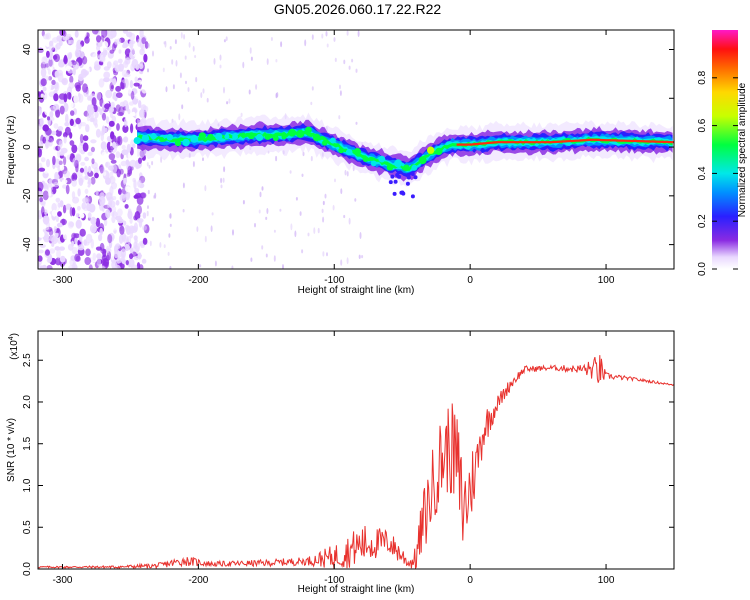 The height and width of the screenshot is (600, 750). Describe the element at coordinates (606, 280) in the screenshot. I see `x-tick-label: 100` at that location.